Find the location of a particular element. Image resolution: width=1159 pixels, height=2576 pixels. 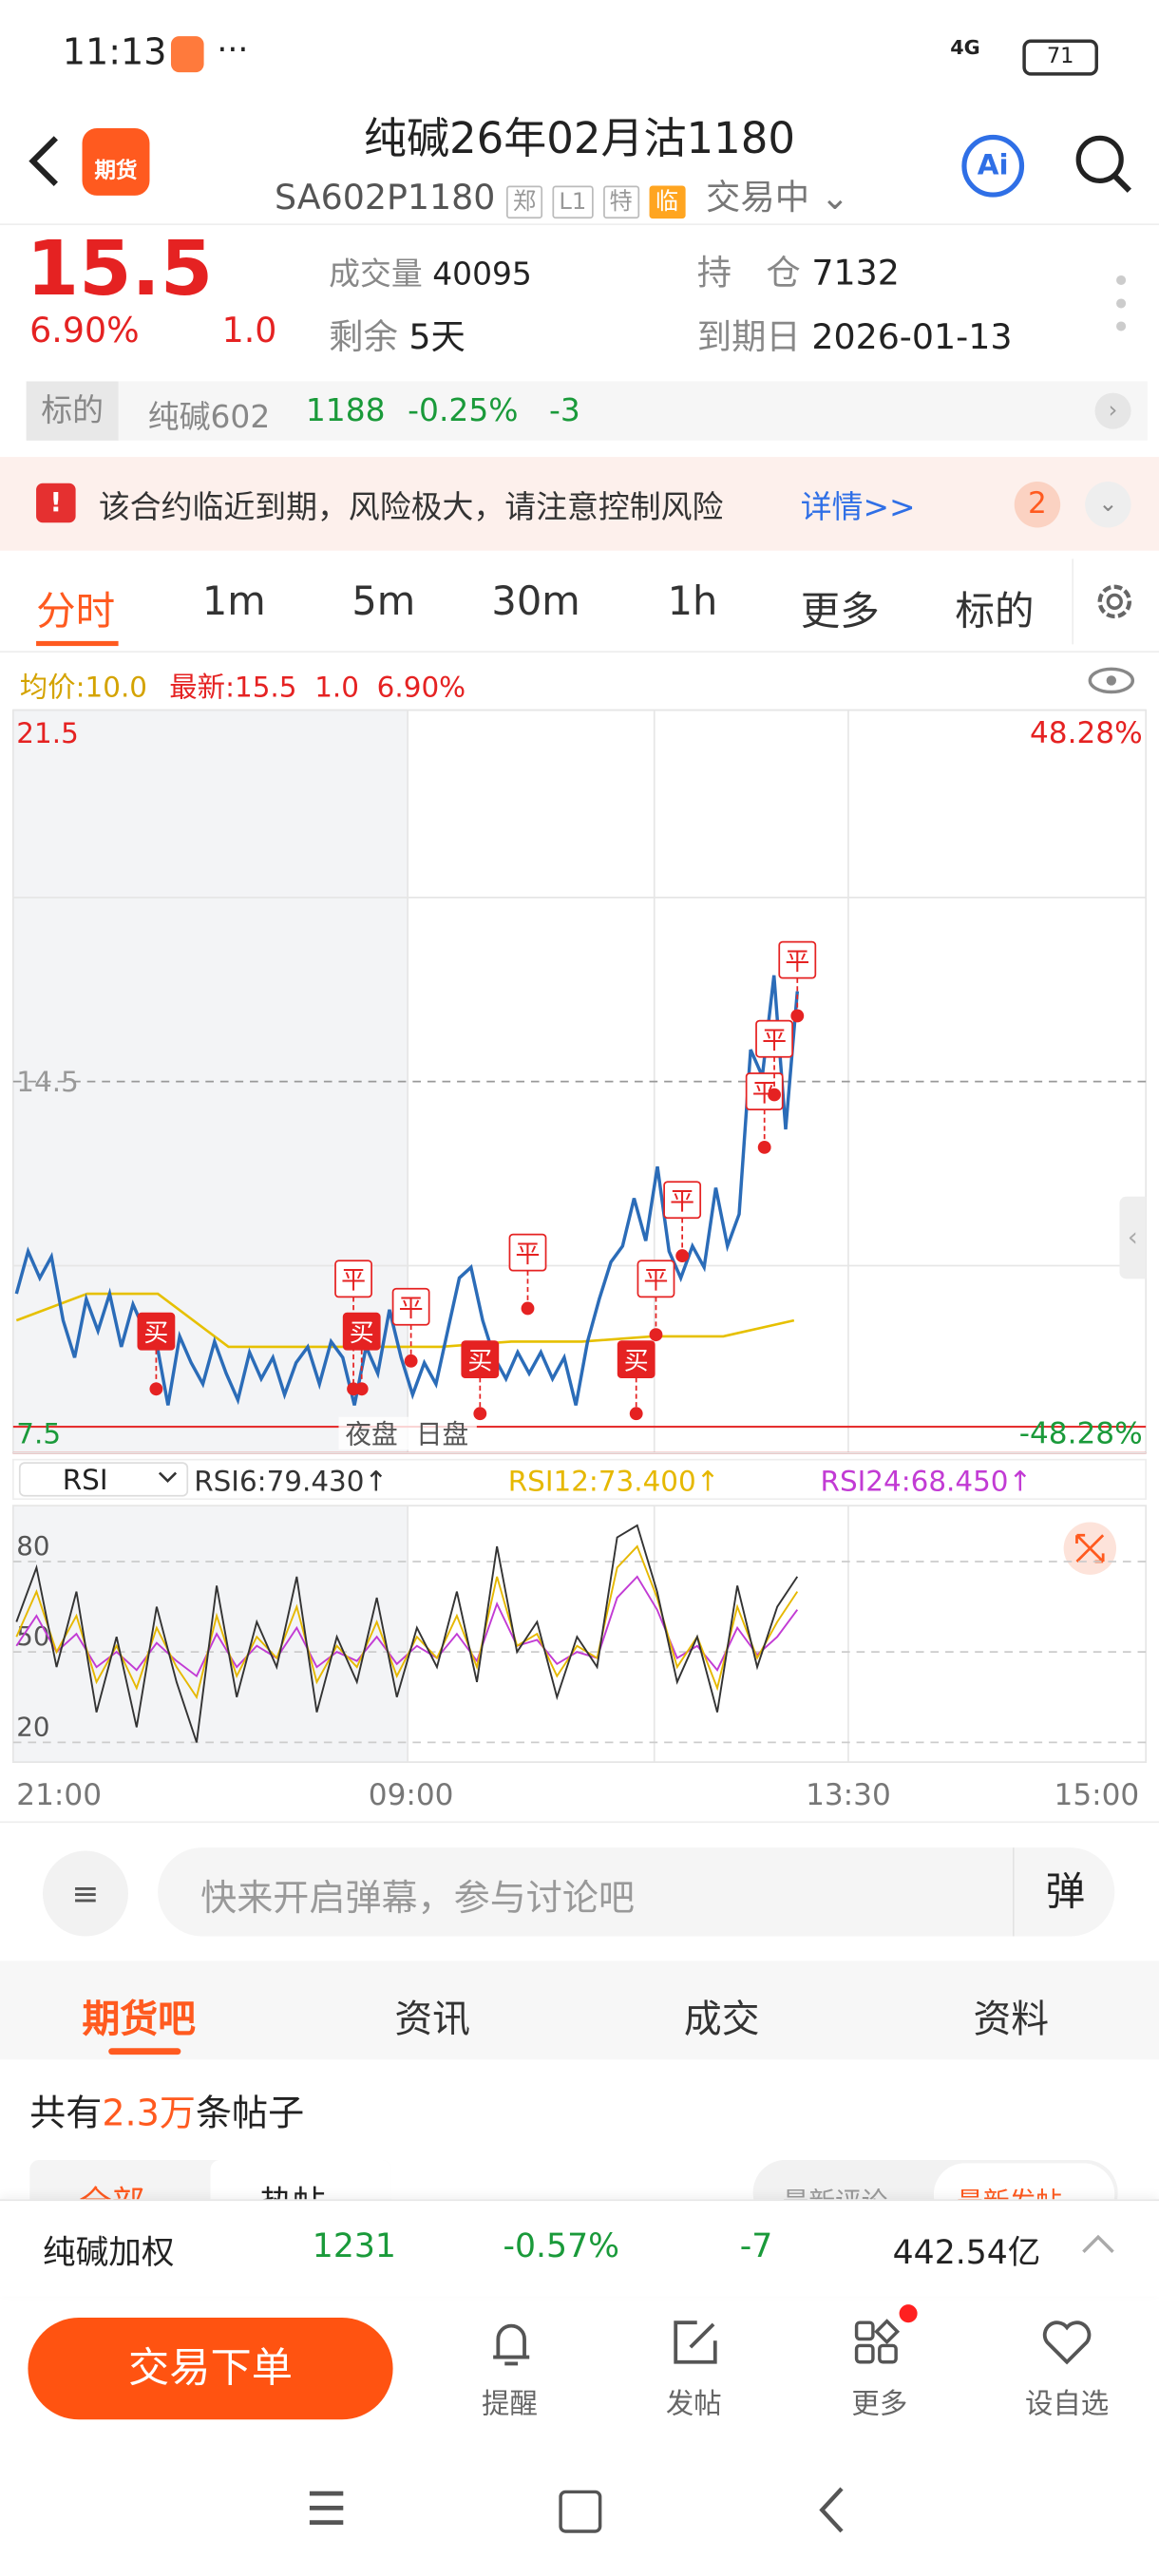

comment-input is located at coordinates (636, 1892).